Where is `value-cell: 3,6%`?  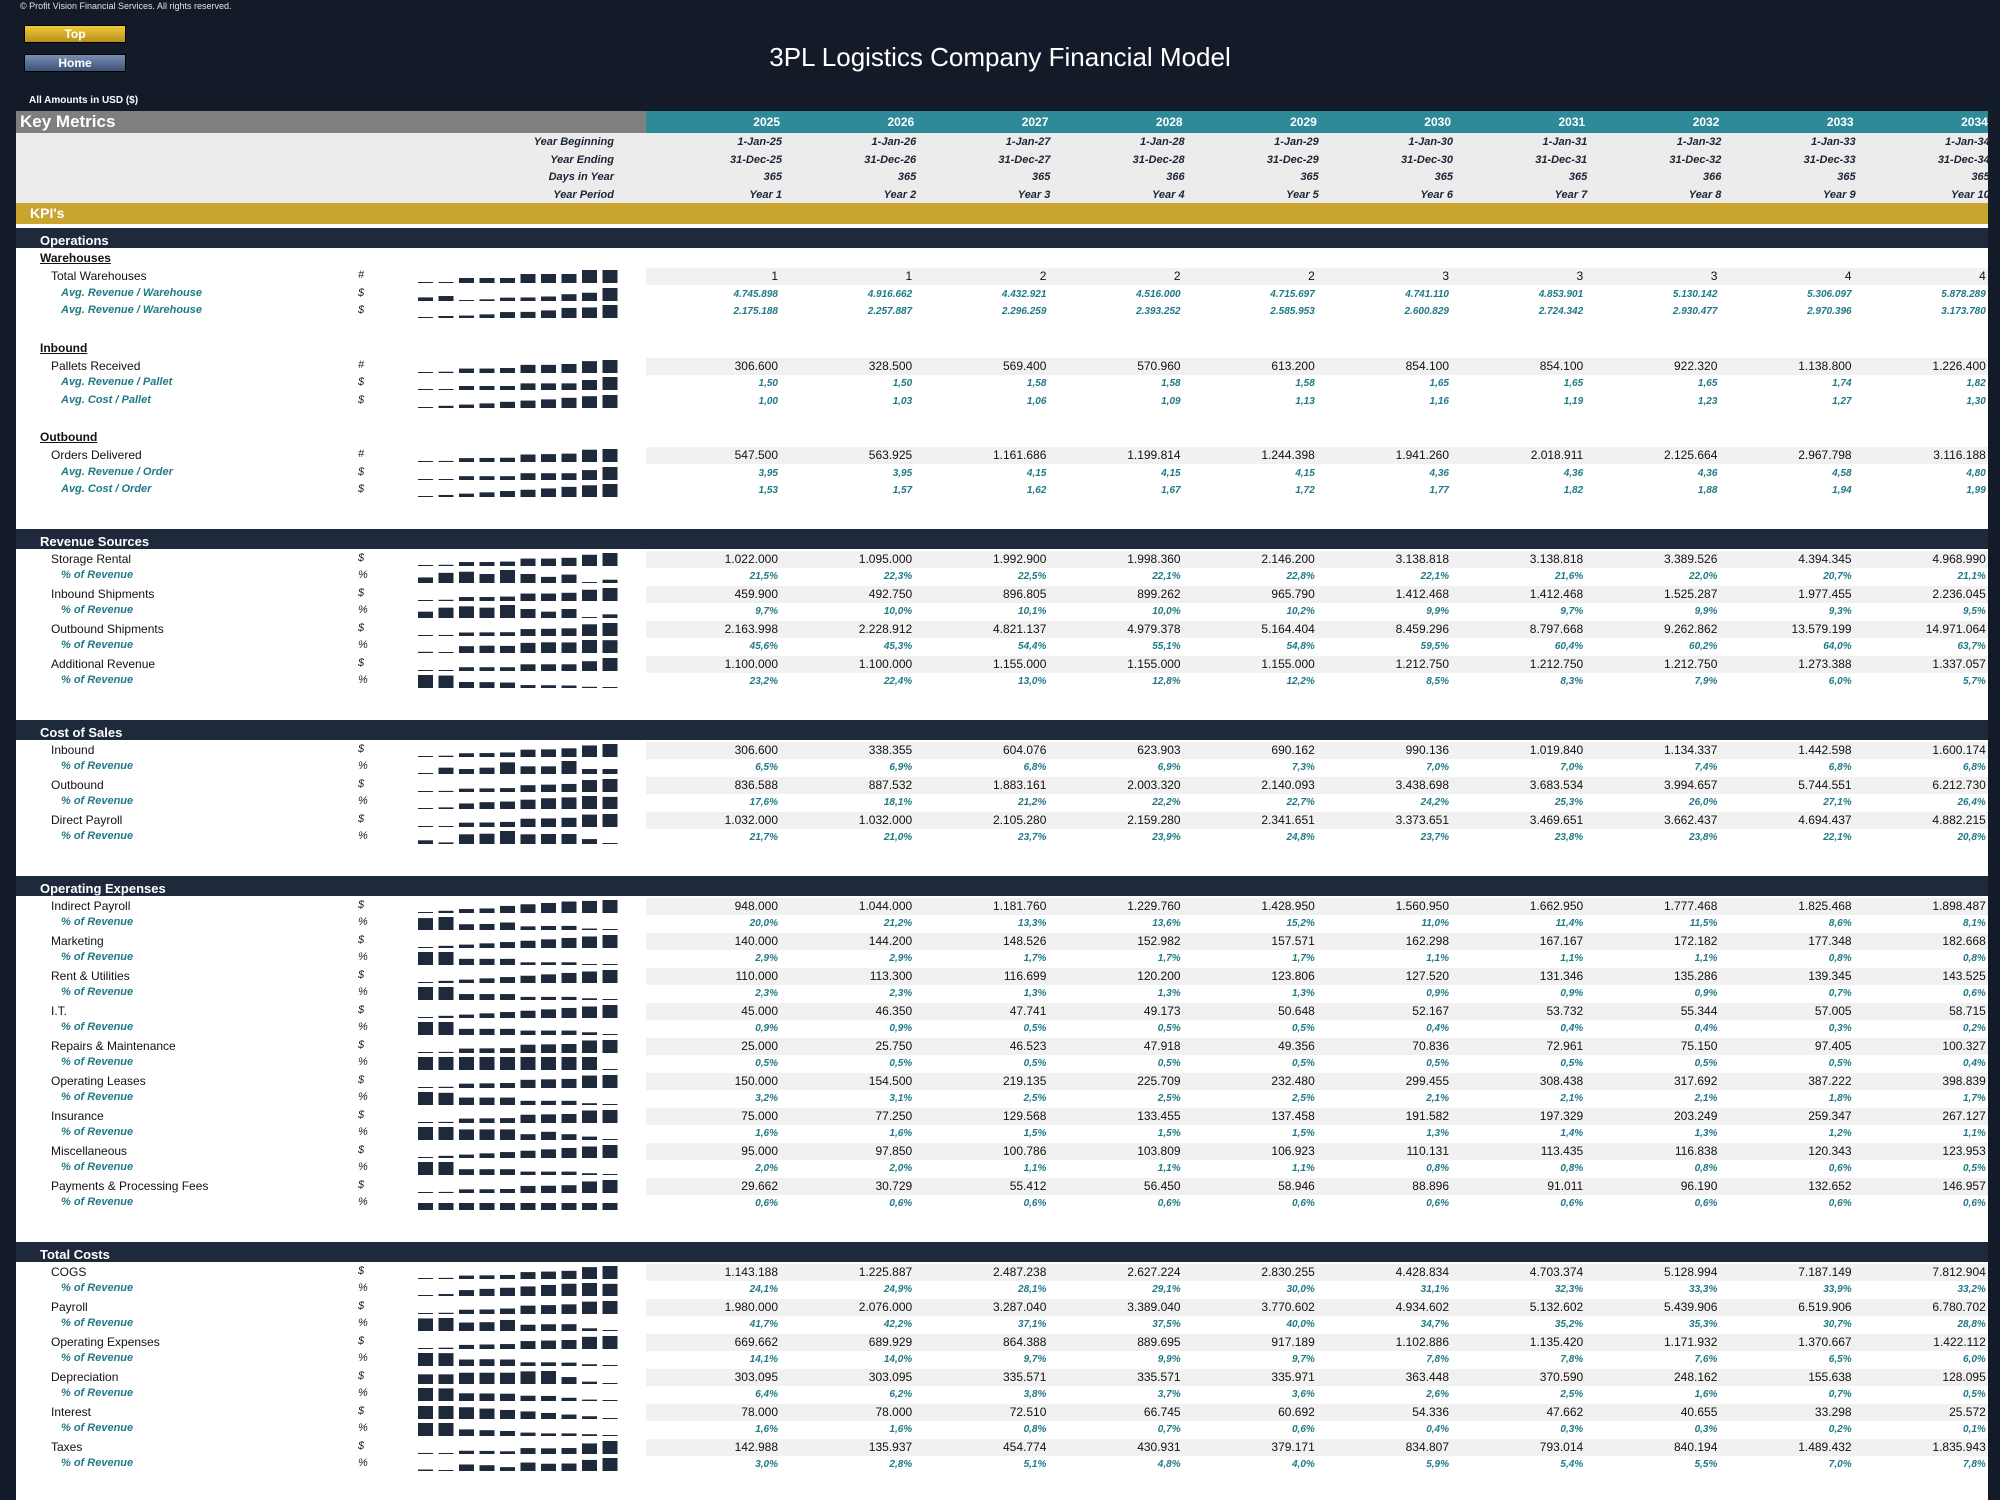
value-cell: 3,6% is located at coordinates (1303, 1394).